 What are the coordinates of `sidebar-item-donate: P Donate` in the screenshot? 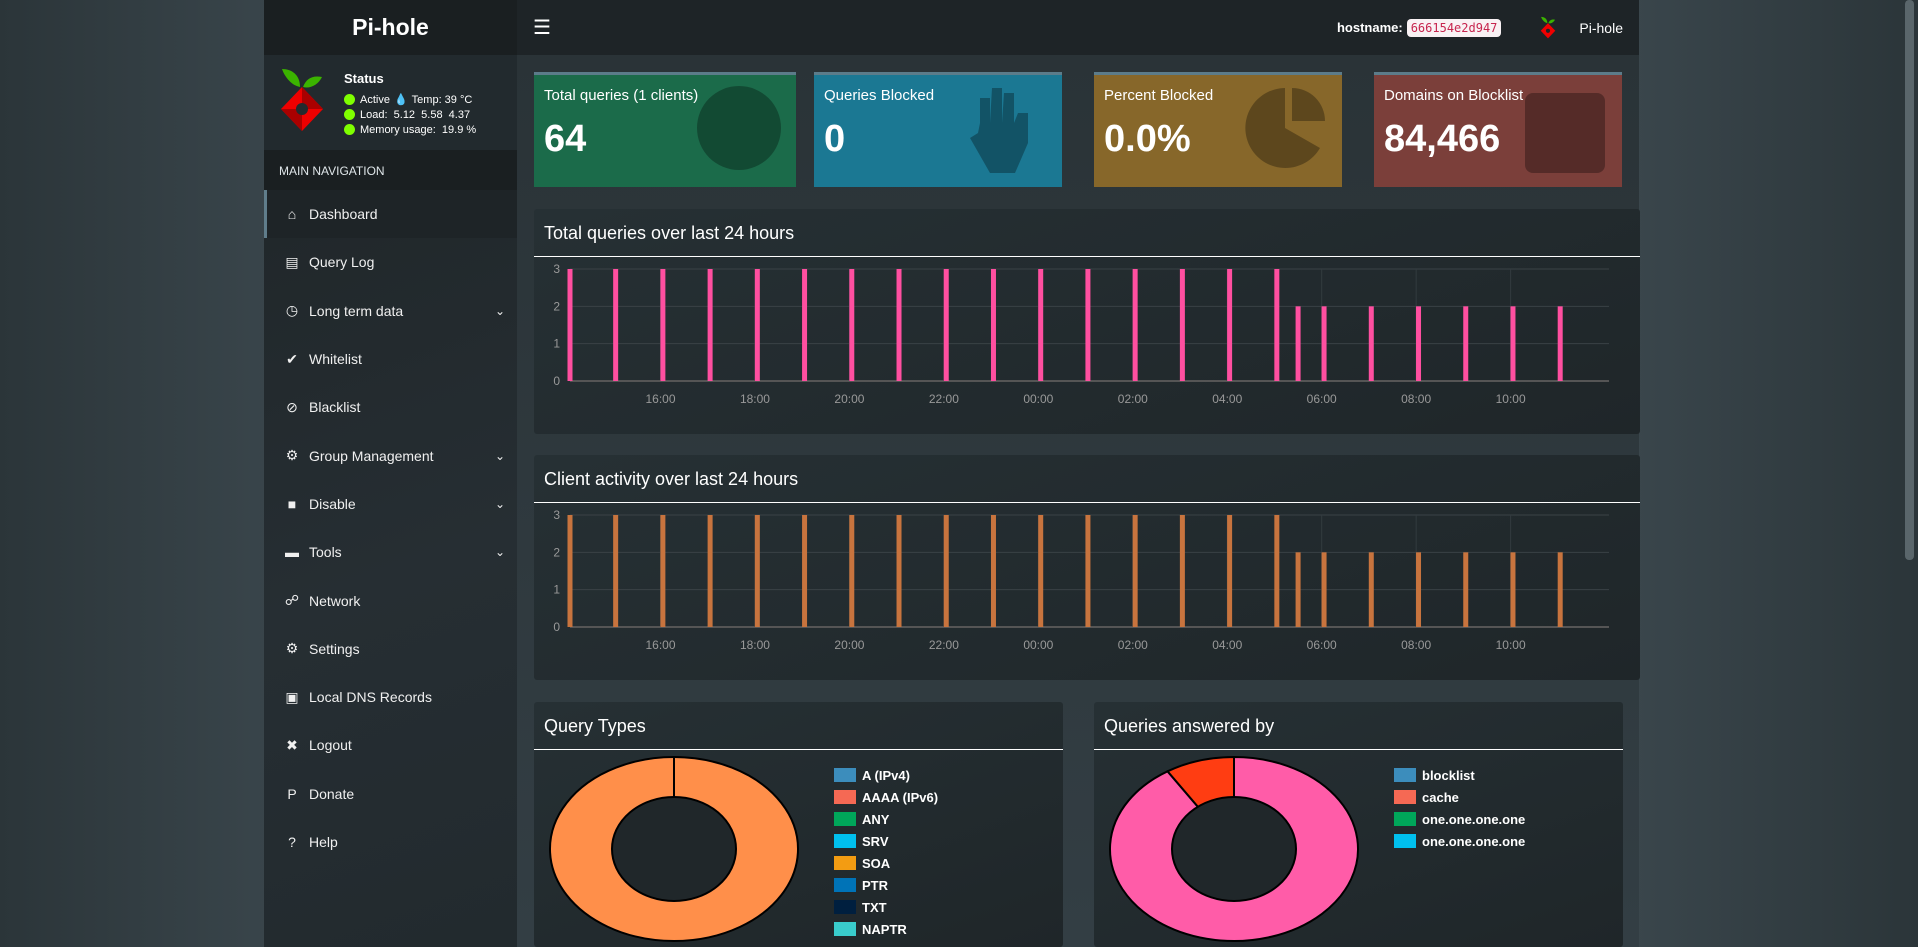 It's located at (390, 794).